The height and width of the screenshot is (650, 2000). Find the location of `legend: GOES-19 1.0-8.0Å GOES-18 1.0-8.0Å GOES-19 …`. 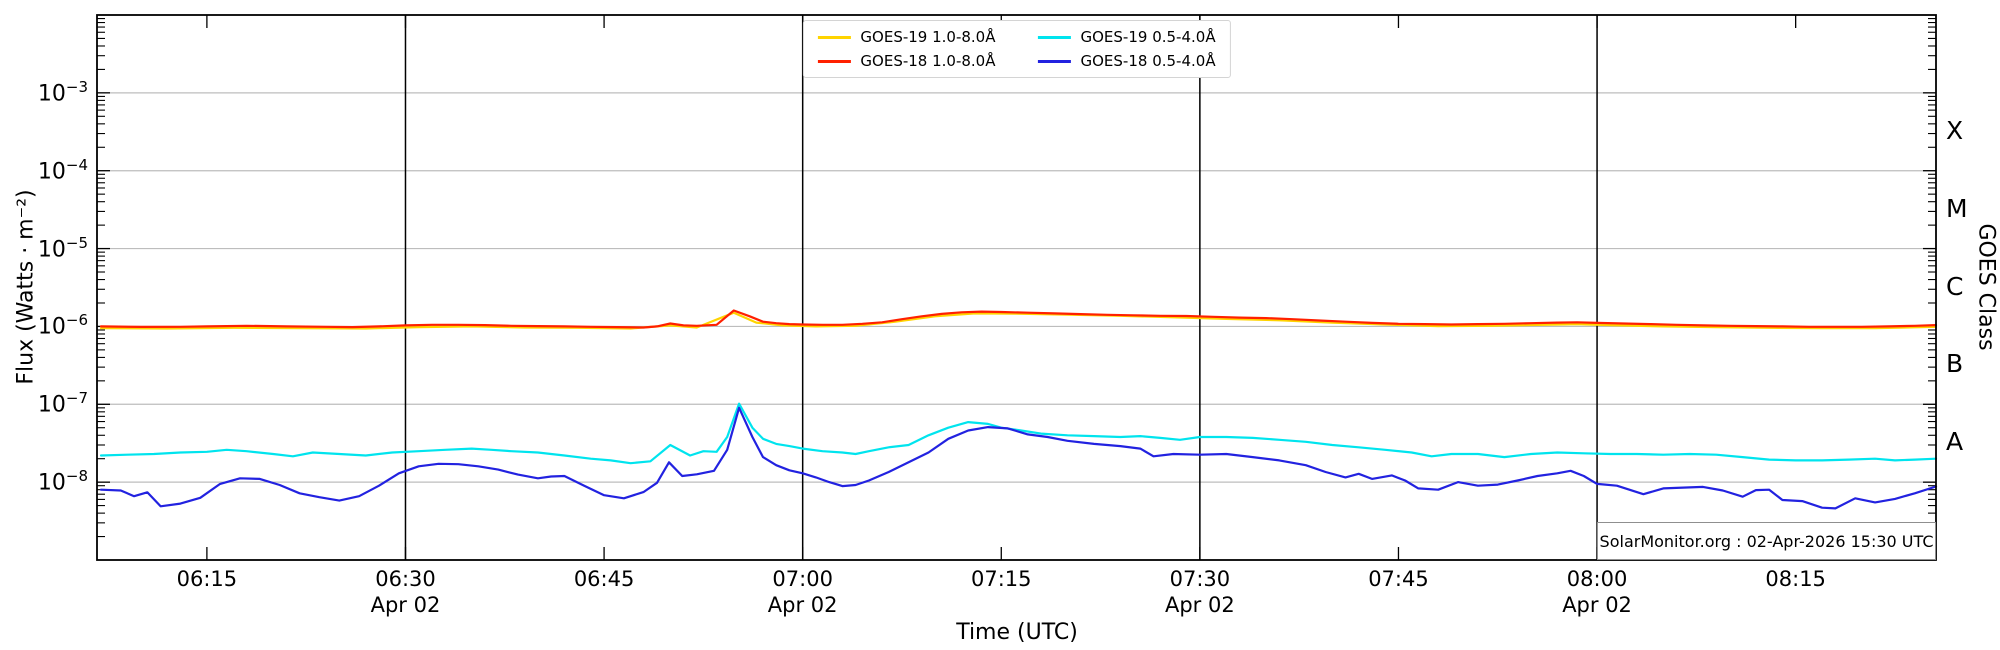

legend: GOES-19 1.0-8.0Å GOES-18 1.0-8.0Å GOES-19 … is located at coordinates (1016, 49).